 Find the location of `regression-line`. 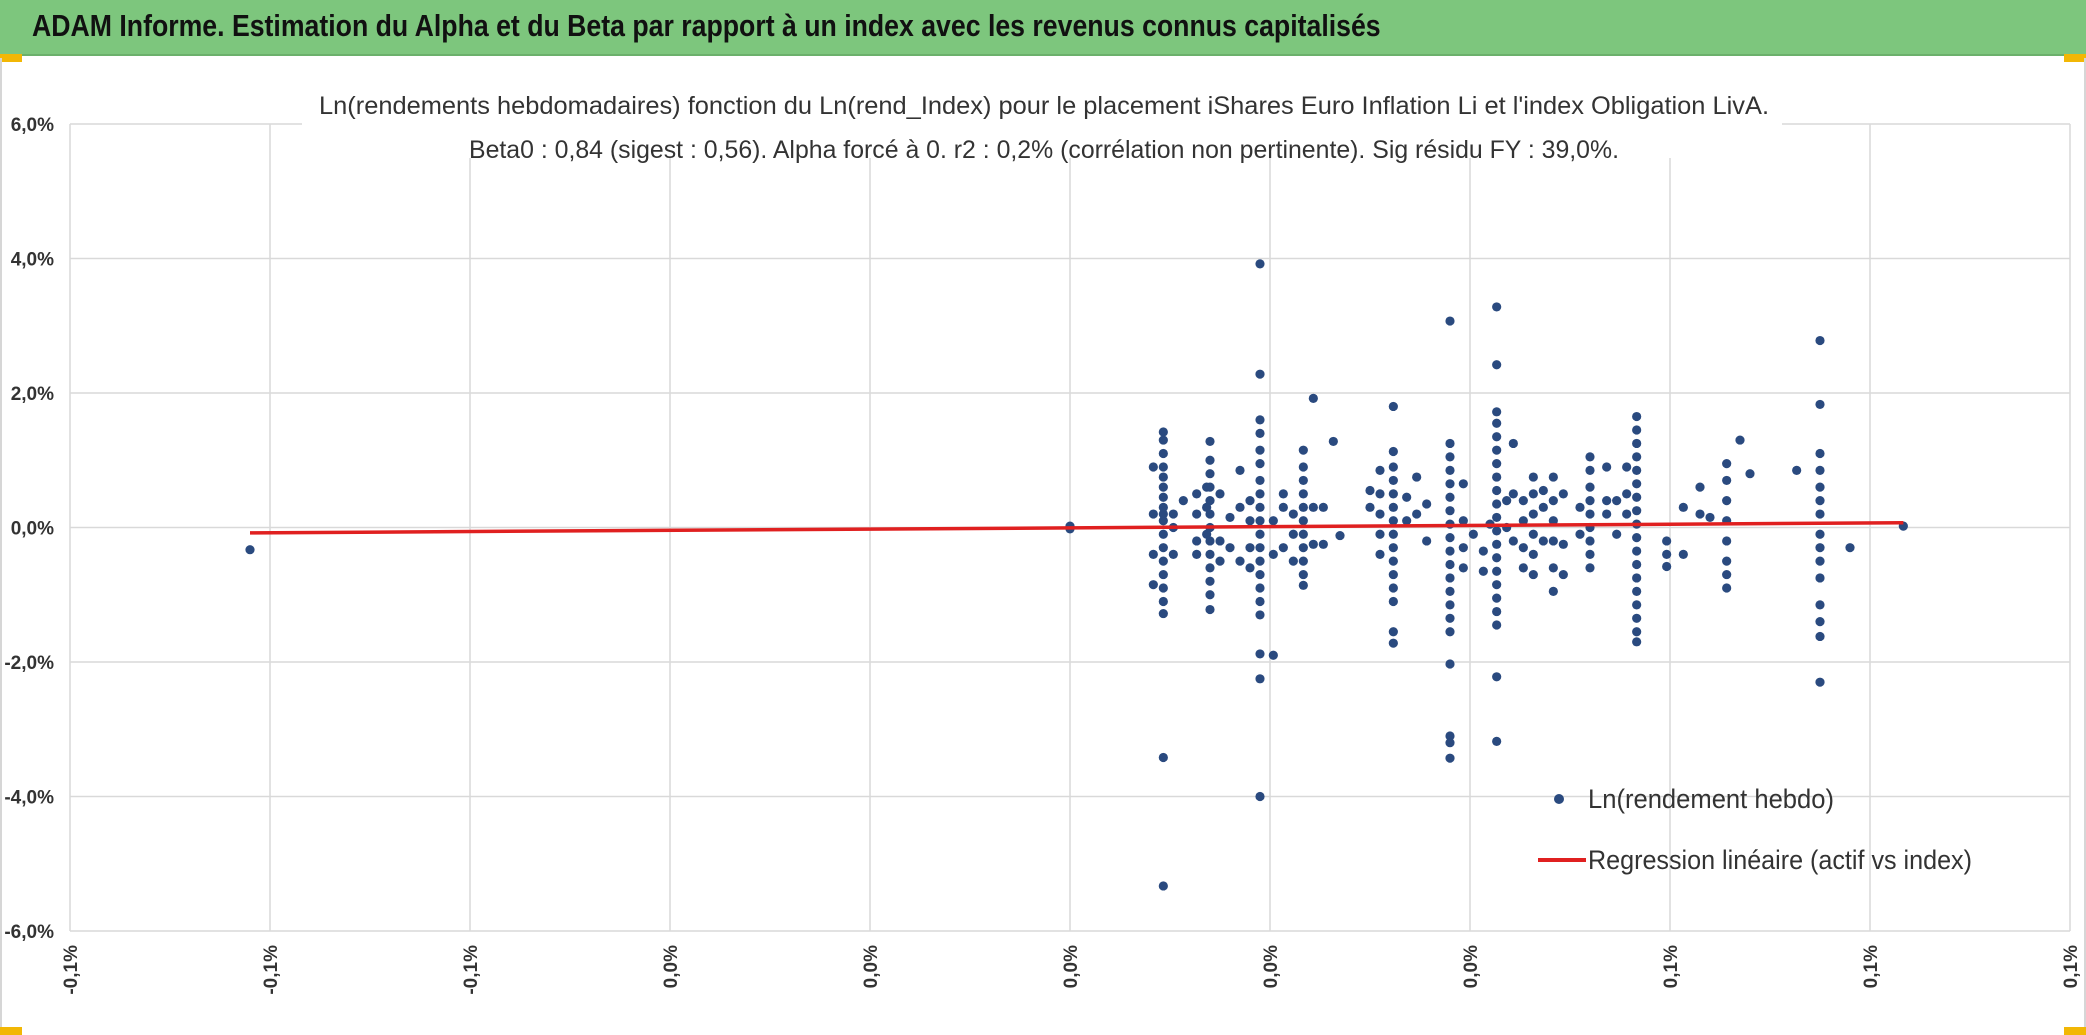

regression-line is located at coordinates (1076, 528).